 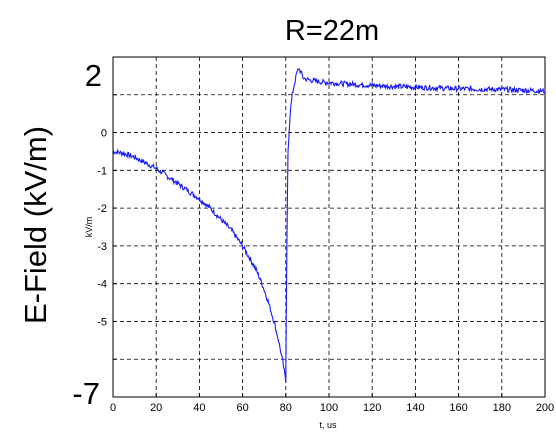 I want to click on x-tick-label: 140, so click(x=415, y=408).